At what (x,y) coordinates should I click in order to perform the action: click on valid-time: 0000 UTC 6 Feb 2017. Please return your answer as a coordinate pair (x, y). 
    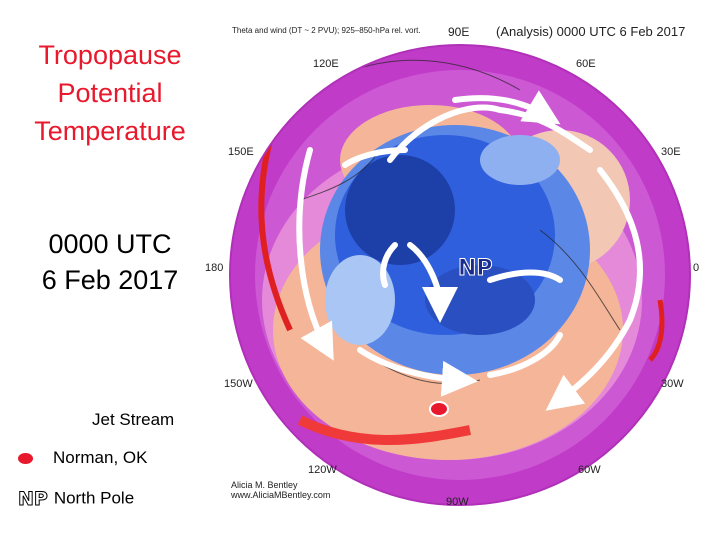
    Looking at the image, I should click on (110, 262).